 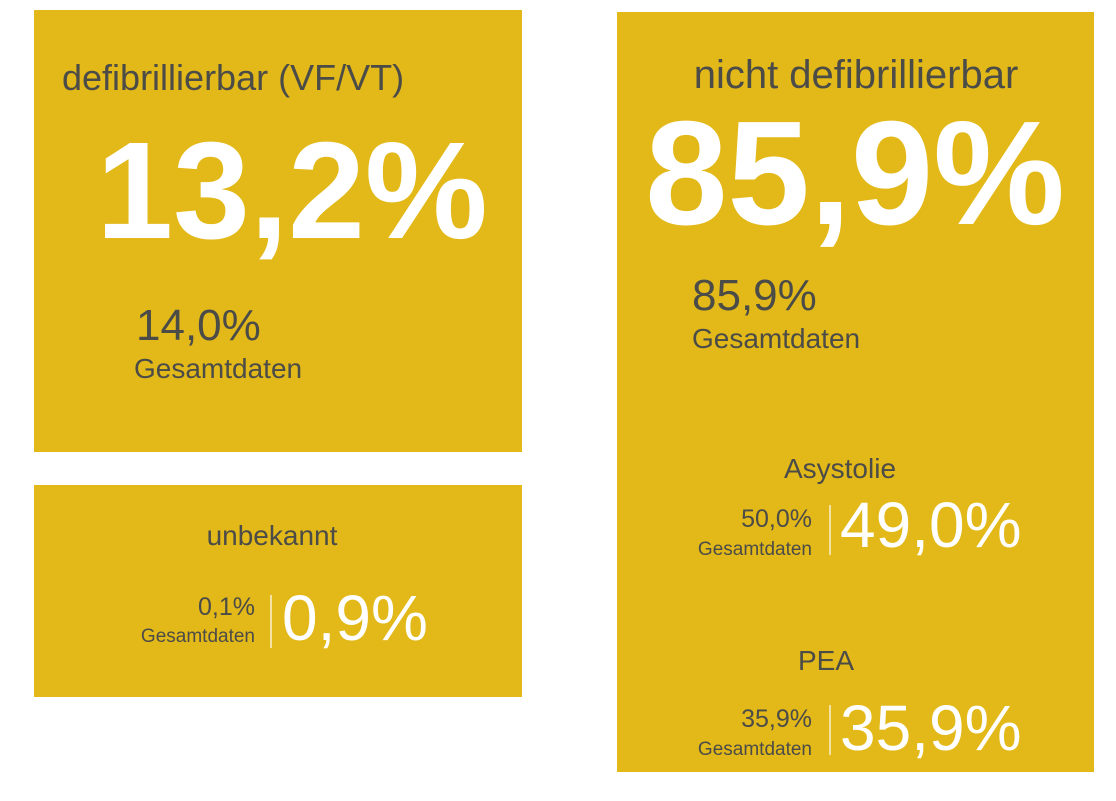 What do you see at coordinates (291, 191) in the screenshot?
I see `main-value: 13,2%` at bounding box center [291, 191].